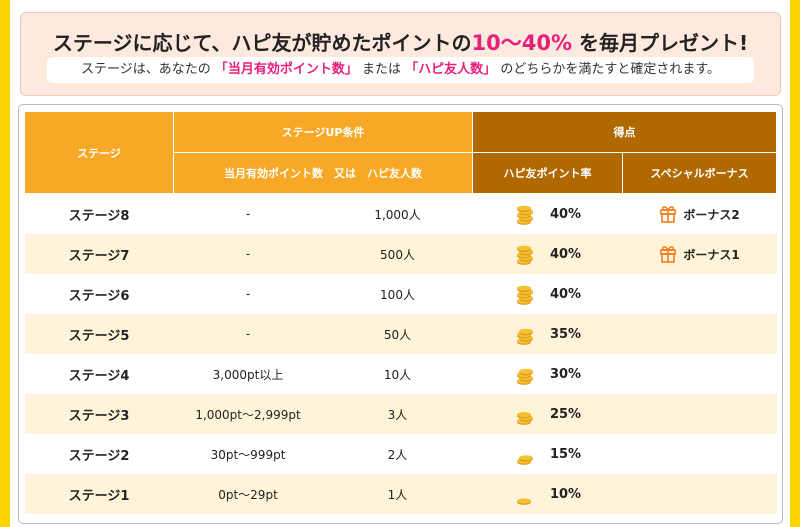 The width and height of the screenshot is (800, 527). I want to click on table-row: ステージ6 - 100人 40%, so click(401, 294).